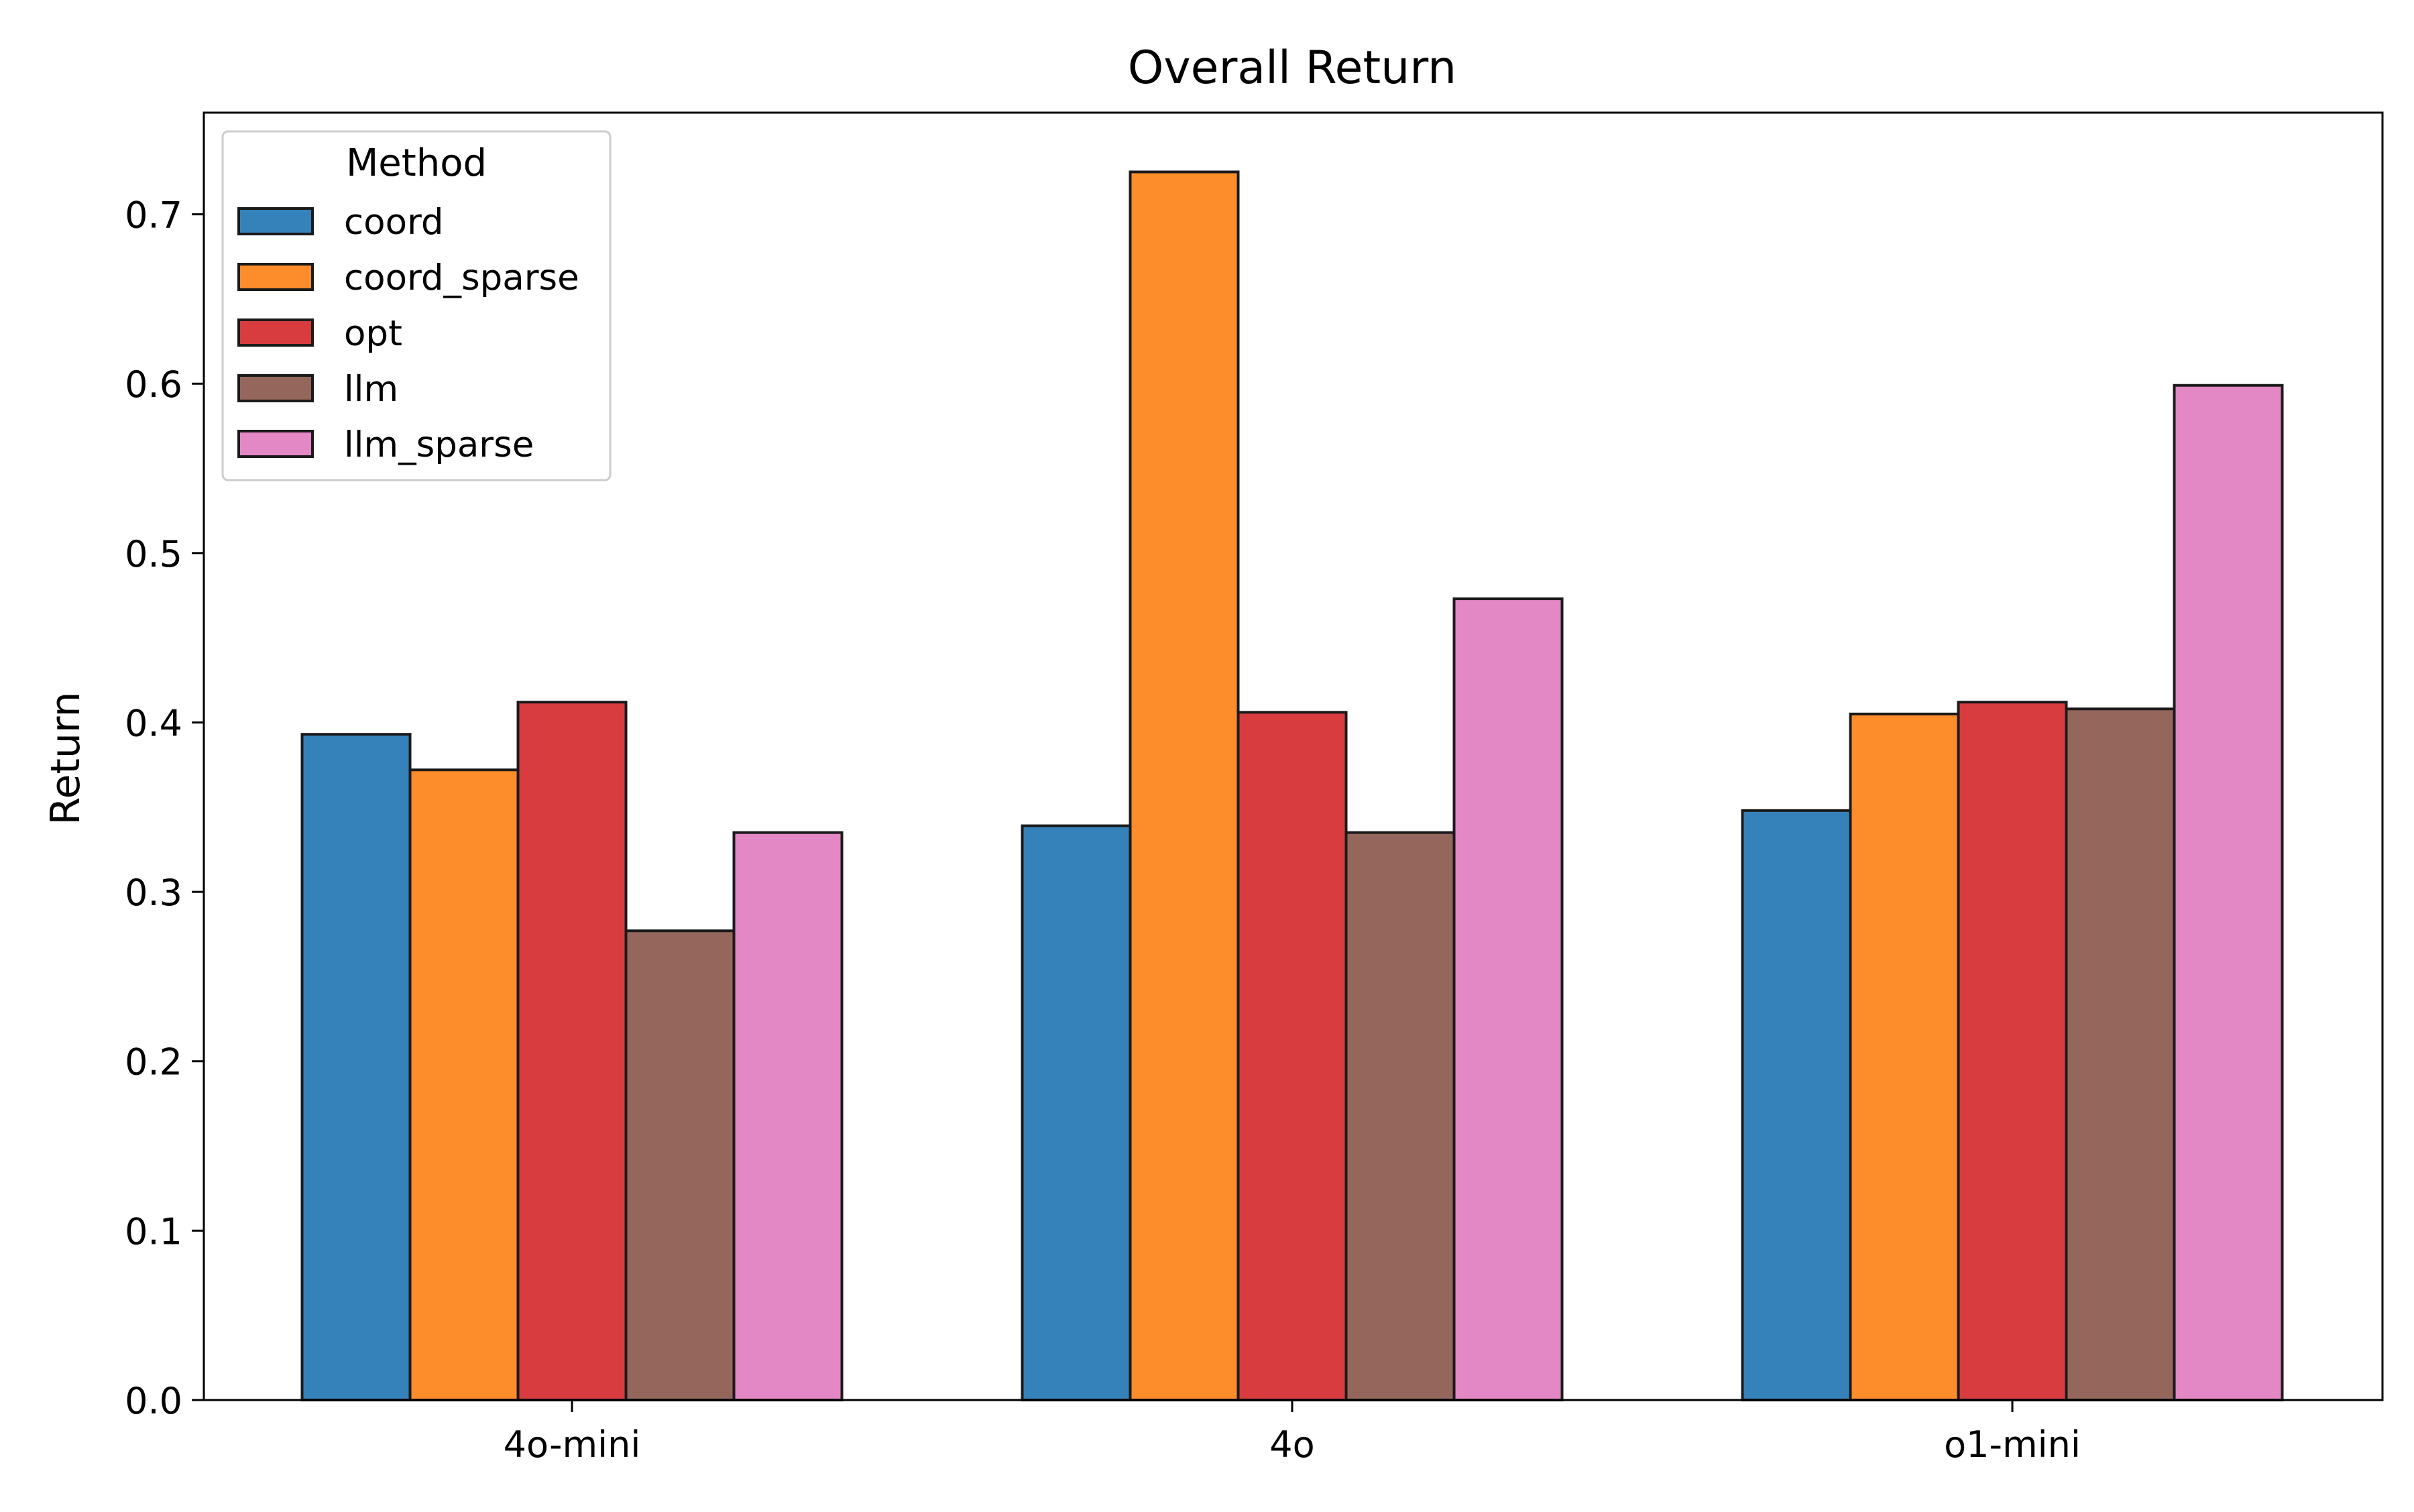 The width and height of the screenshot is (2414, 1512). What do you see at coordinates (1184, 786) in the screenshot?
I see `bar-coord_sparse-4o` at bounding box center [1184, 786].